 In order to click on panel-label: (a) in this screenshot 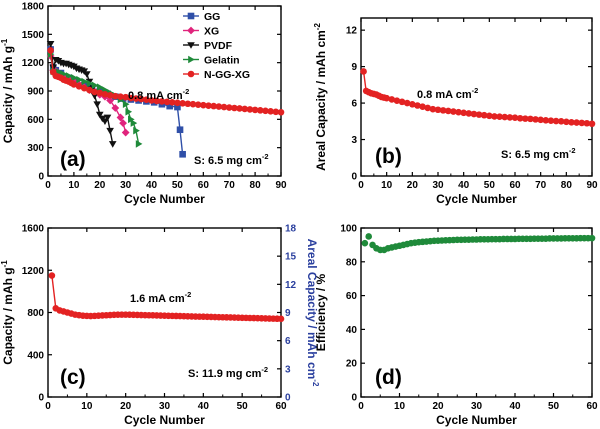, I will do `click(73, 159)`.